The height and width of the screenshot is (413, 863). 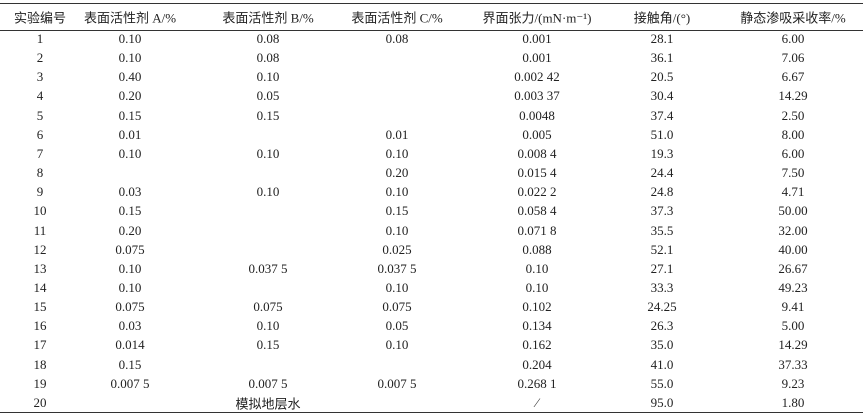 What do you see at coordinates (662, 287) in the screenshot?
I see `table-cell: 33.3` at bounding box center [662, 287].